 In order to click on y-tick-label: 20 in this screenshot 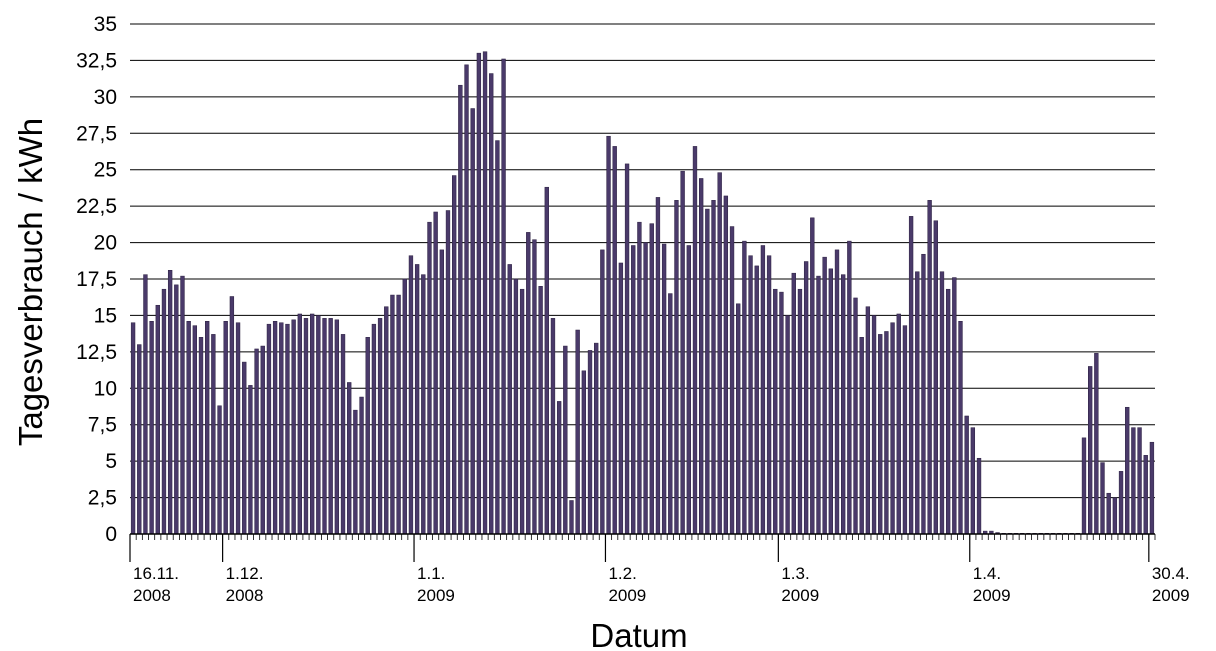, I will do `click(105, 243)`.